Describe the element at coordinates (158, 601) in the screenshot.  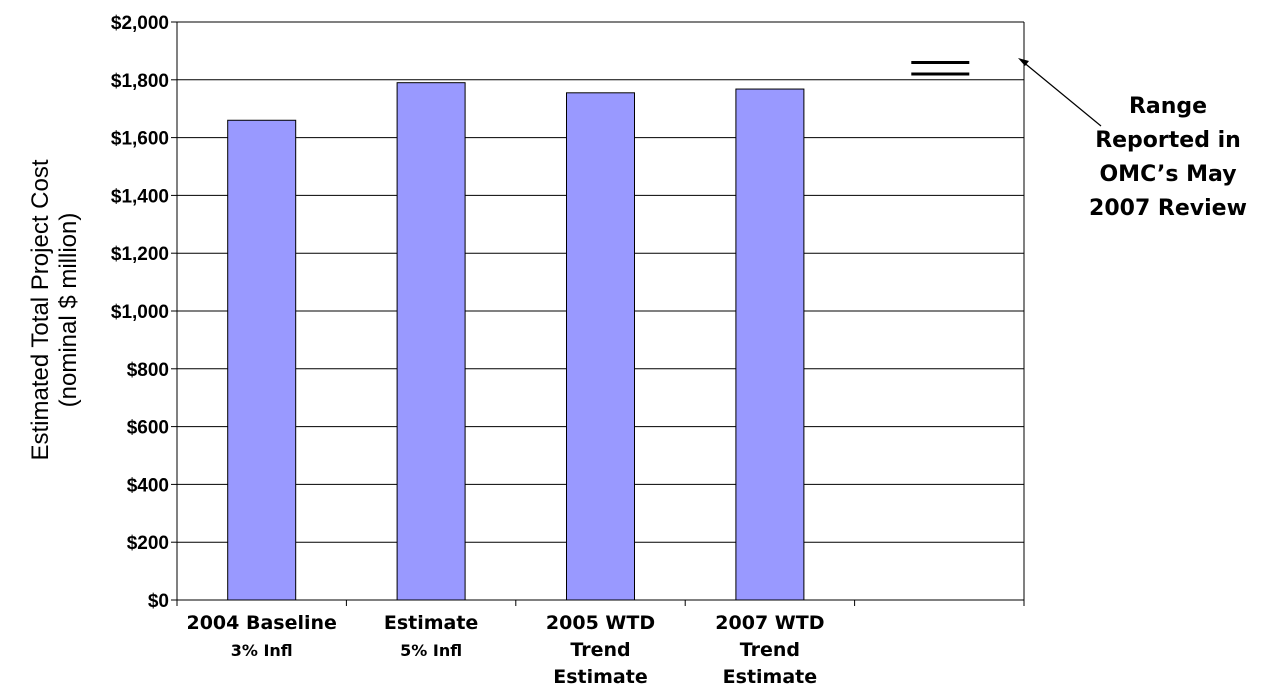
I see `y-tick-label: $0` at that location.